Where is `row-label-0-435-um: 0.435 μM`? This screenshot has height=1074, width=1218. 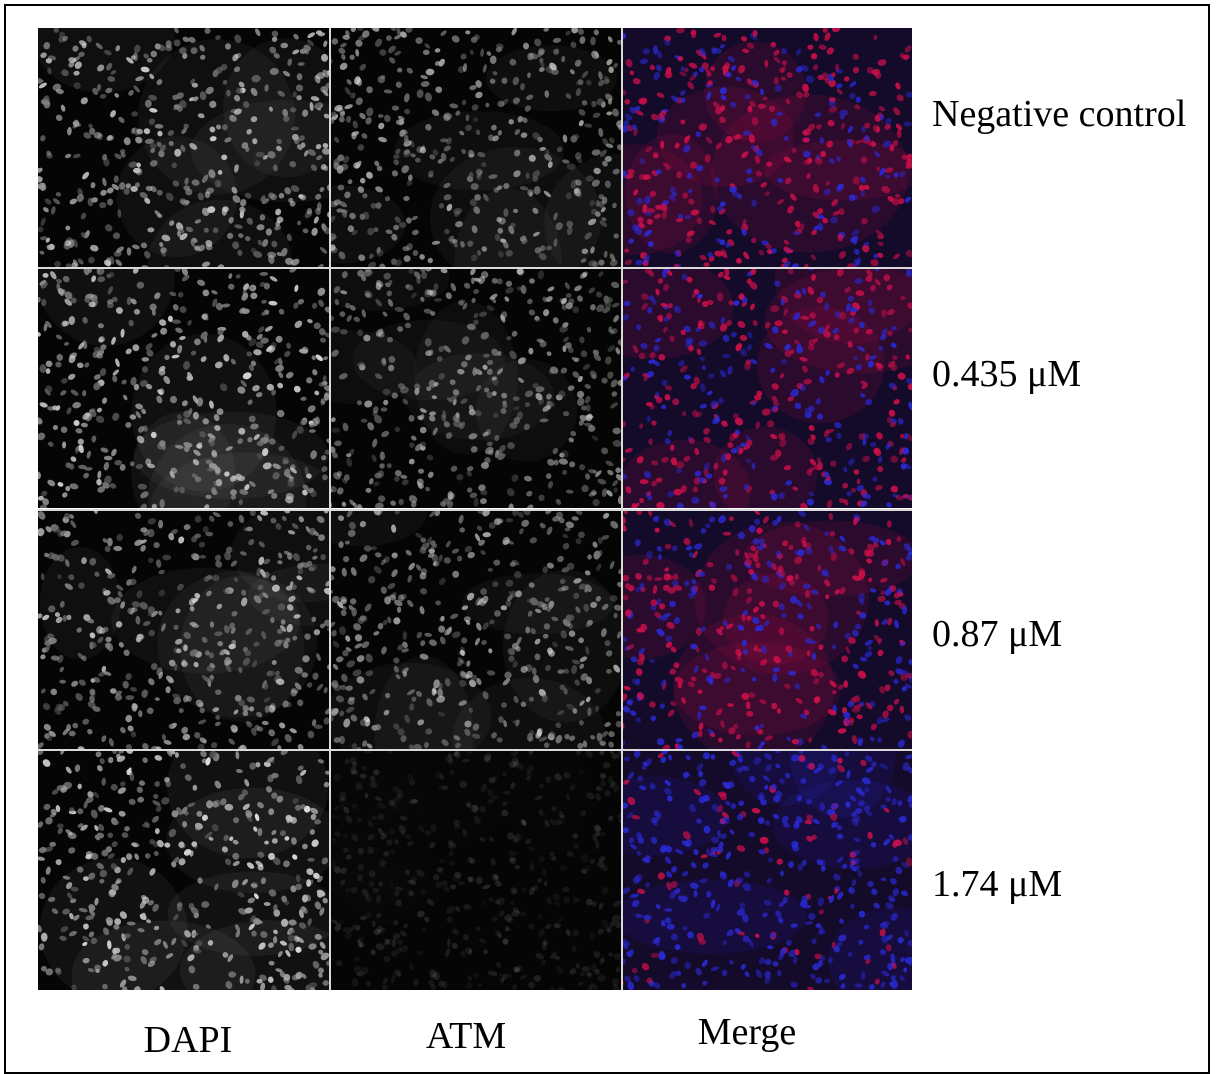
row-label-0-435-um: 0.435 μM is located at coordinates (1006, 374).